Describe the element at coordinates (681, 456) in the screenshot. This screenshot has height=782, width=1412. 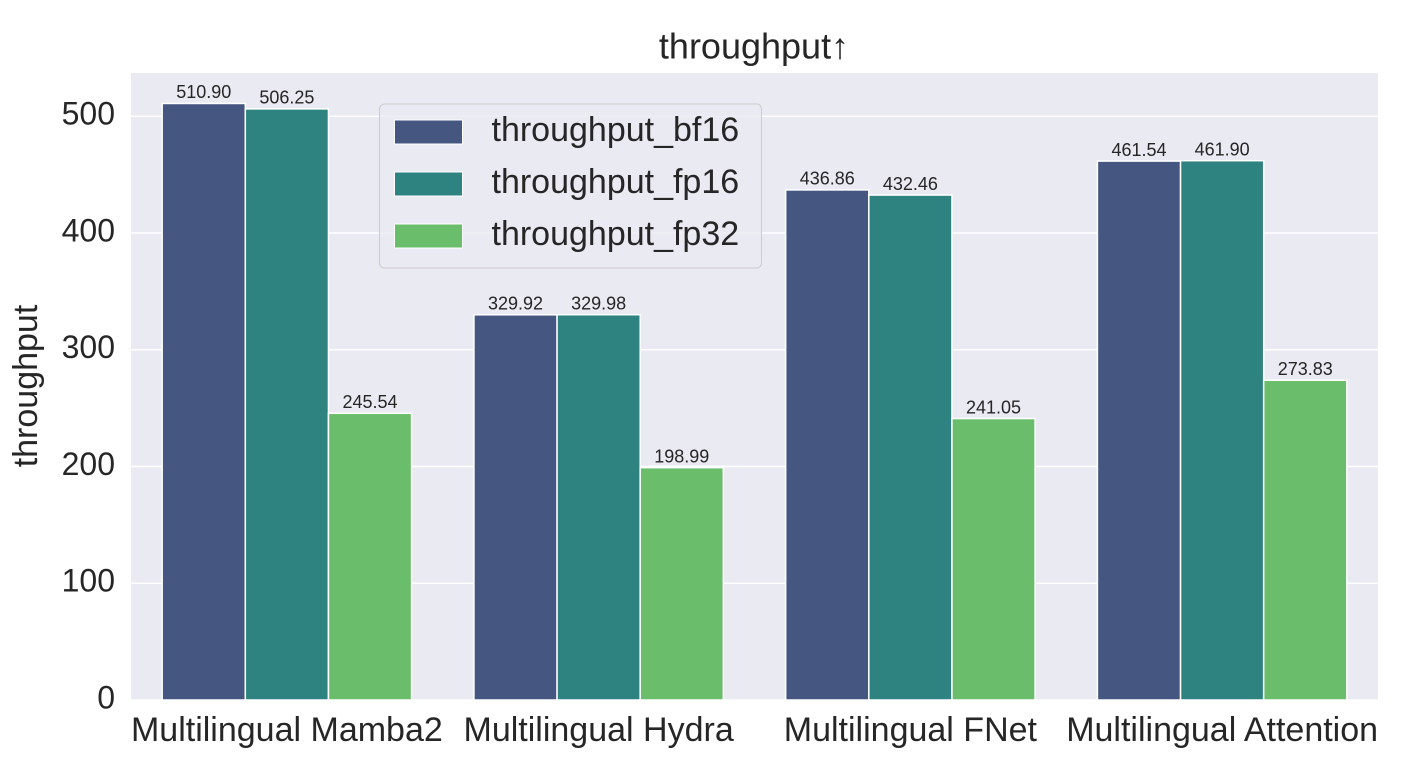
I see `value-label: 198.99` at that location.